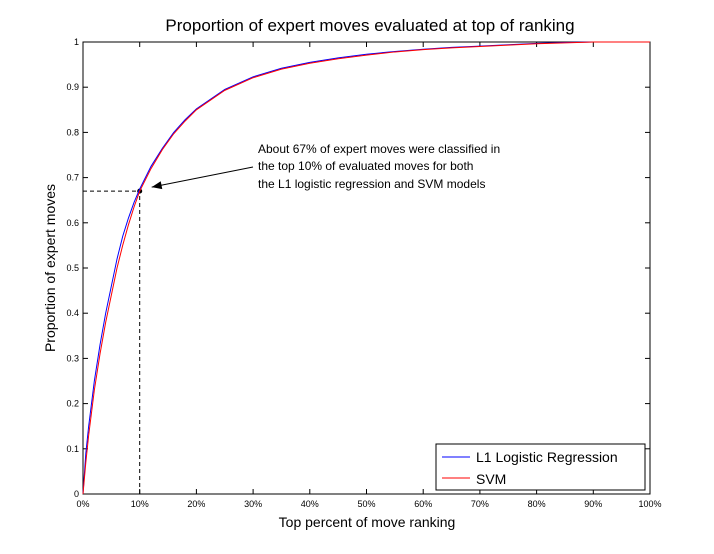 This screenshot has width=714, height=554. I want to click on annotation-arrow, so click(202, 178).